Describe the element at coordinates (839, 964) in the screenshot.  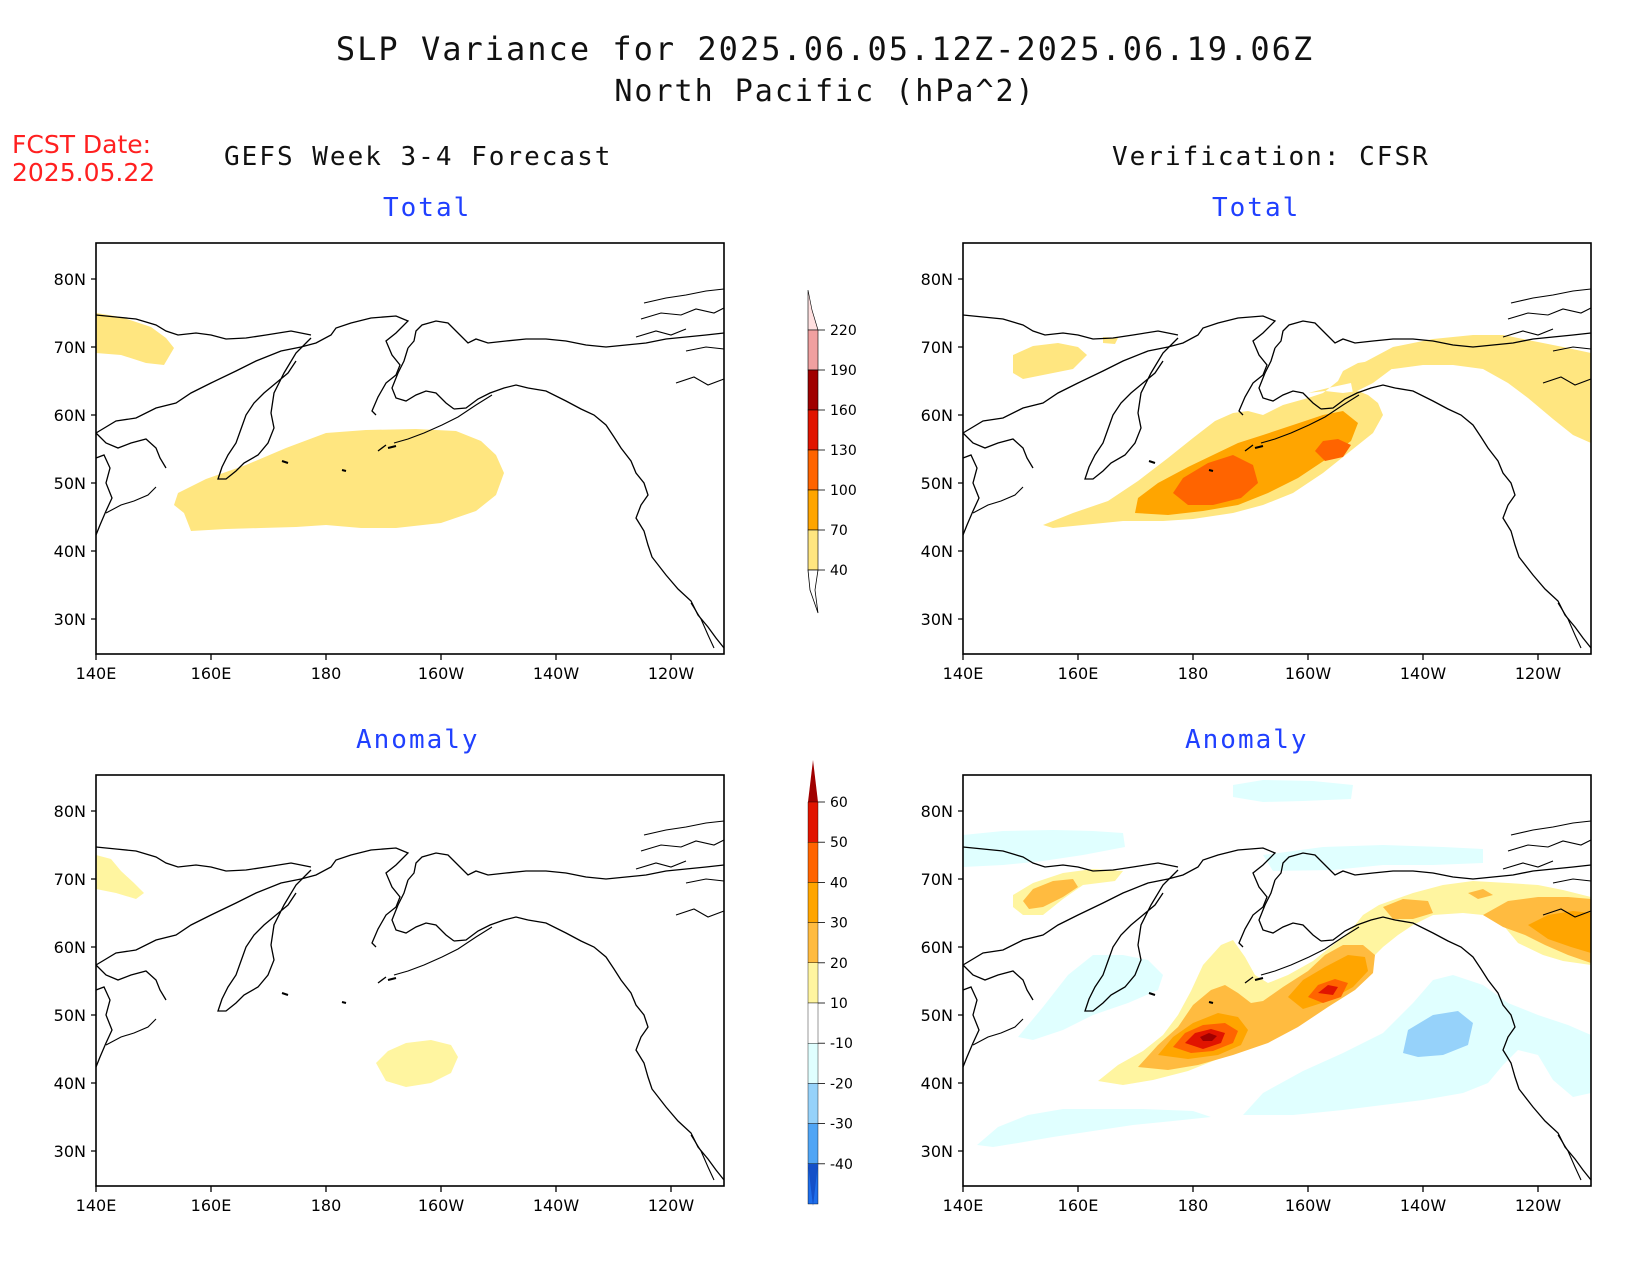
I see `colorbar-anomaly-label: 20` at that location.